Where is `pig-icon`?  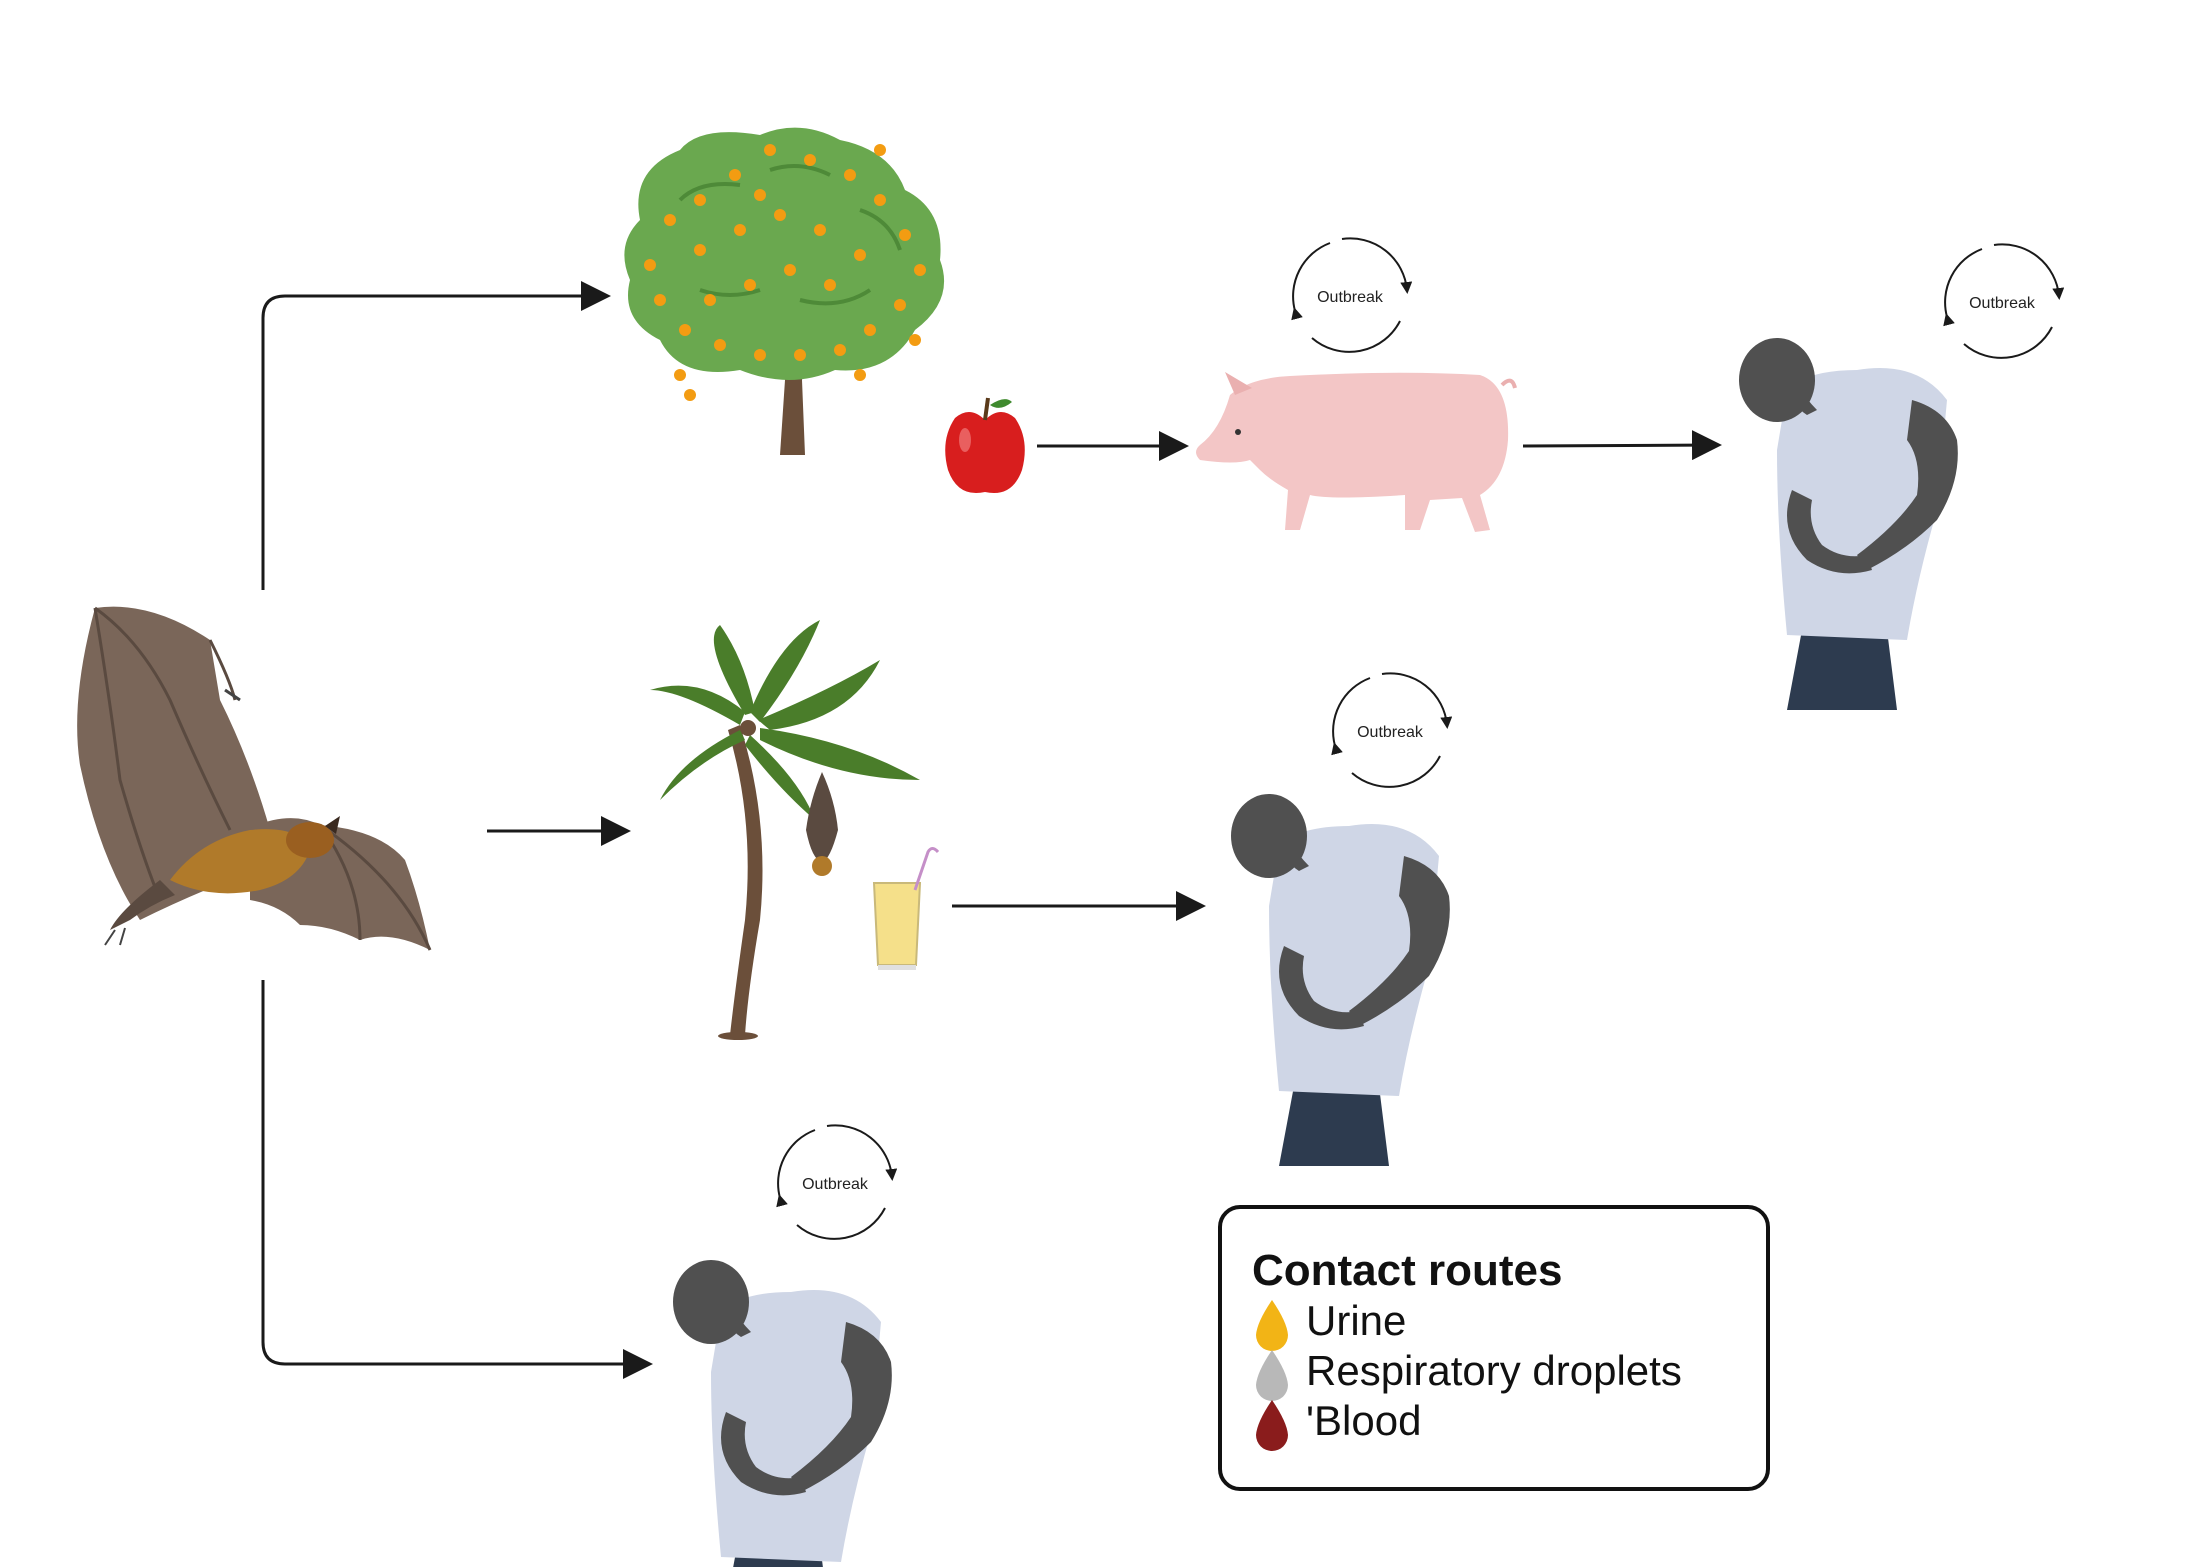 pig-icon is located at coordinates (1356, 452).